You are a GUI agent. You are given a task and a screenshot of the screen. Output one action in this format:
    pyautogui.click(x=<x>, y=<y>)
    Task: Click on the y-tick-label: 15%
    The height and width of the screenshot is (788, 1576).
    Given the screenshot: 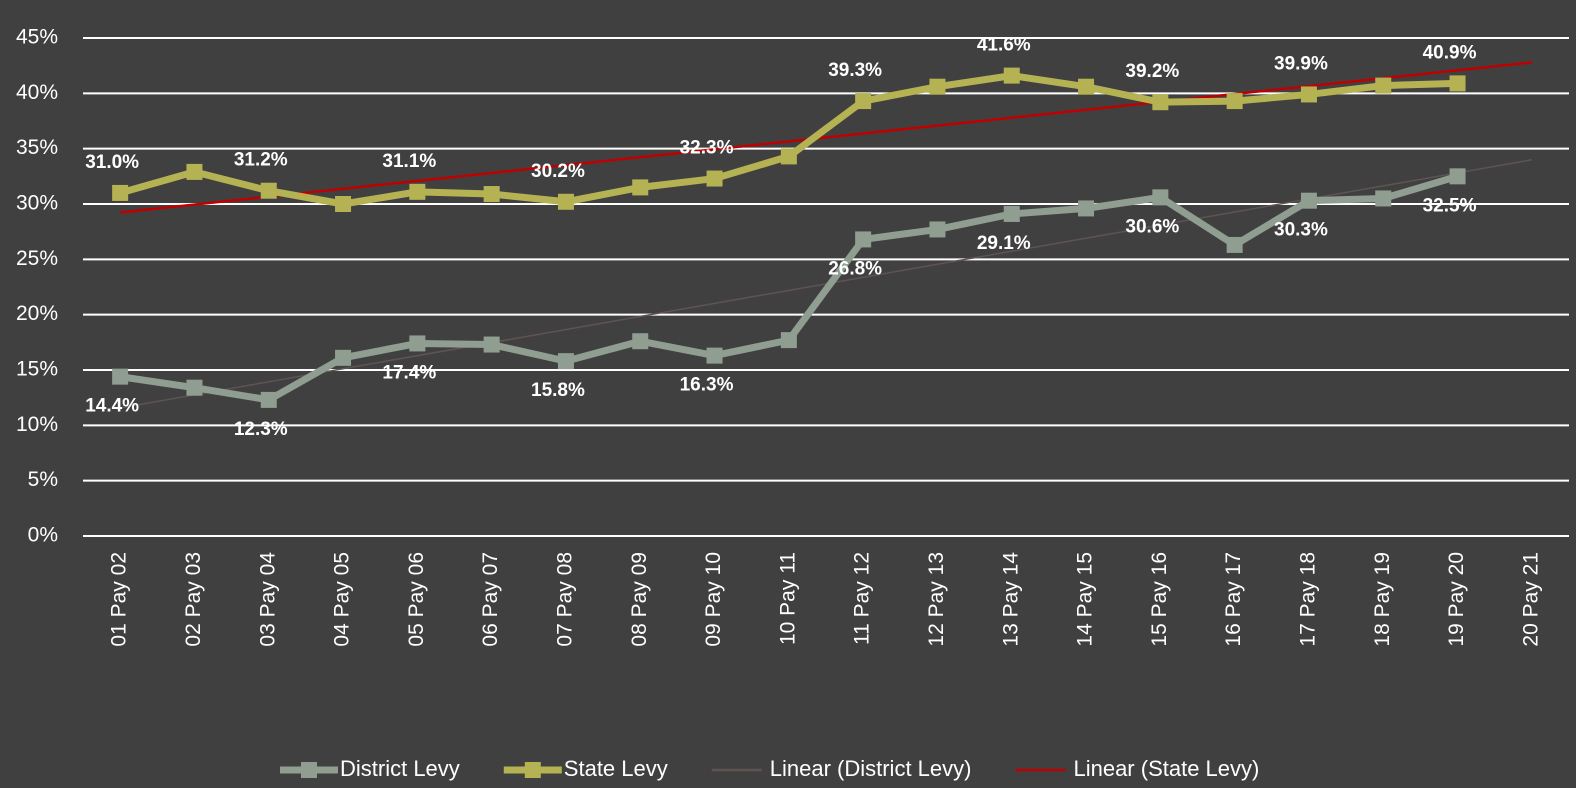 What is the action you would take?
    pyautogui.click(x=37, y=369)
    